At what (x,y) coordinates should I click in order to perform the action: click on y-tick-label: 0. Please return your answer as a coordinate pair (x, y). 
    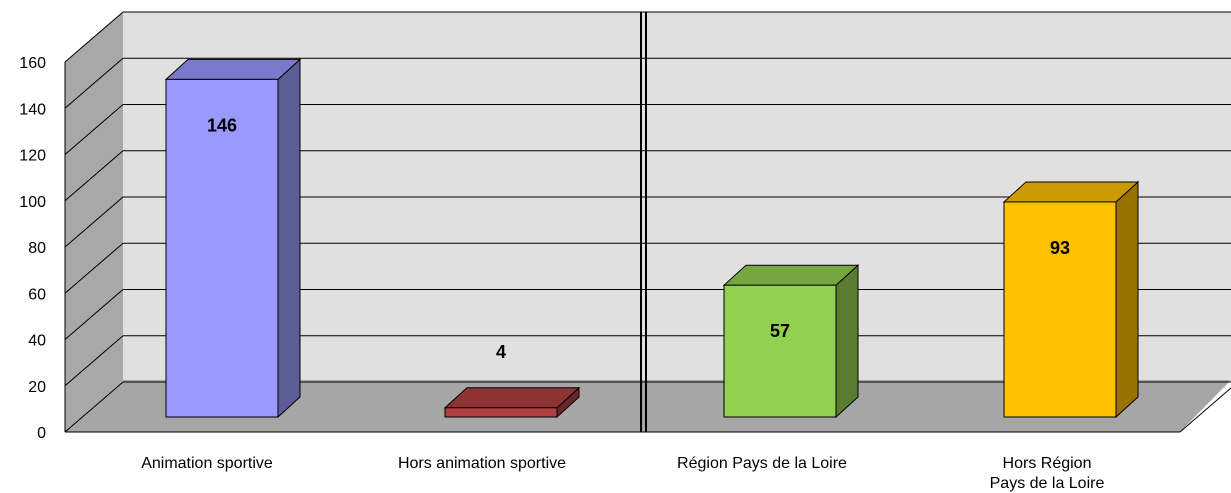
    Looking at the image, I should click on (41, 433).